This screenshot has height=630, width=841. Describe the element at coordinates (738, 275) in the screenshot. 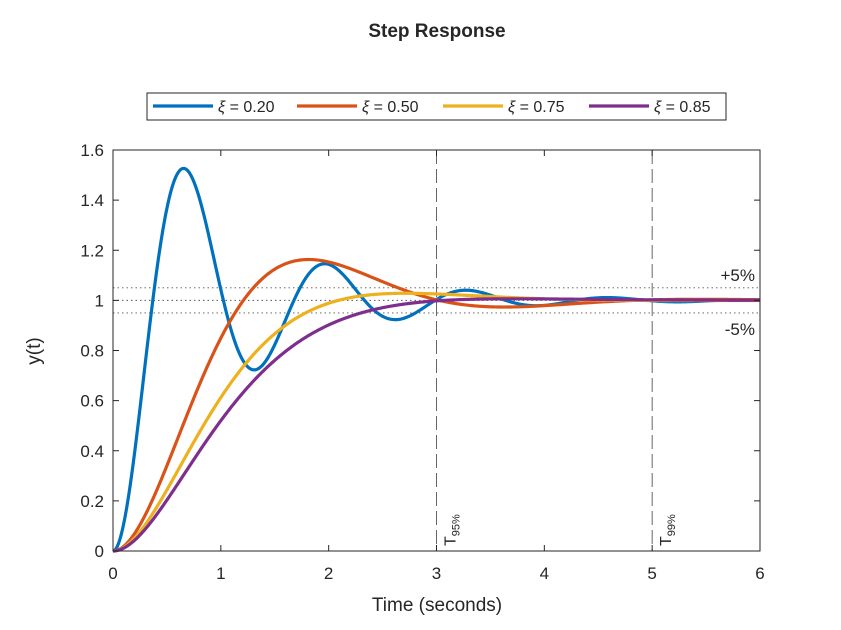

I see `upper-tolerance-label: +5%` at that location.